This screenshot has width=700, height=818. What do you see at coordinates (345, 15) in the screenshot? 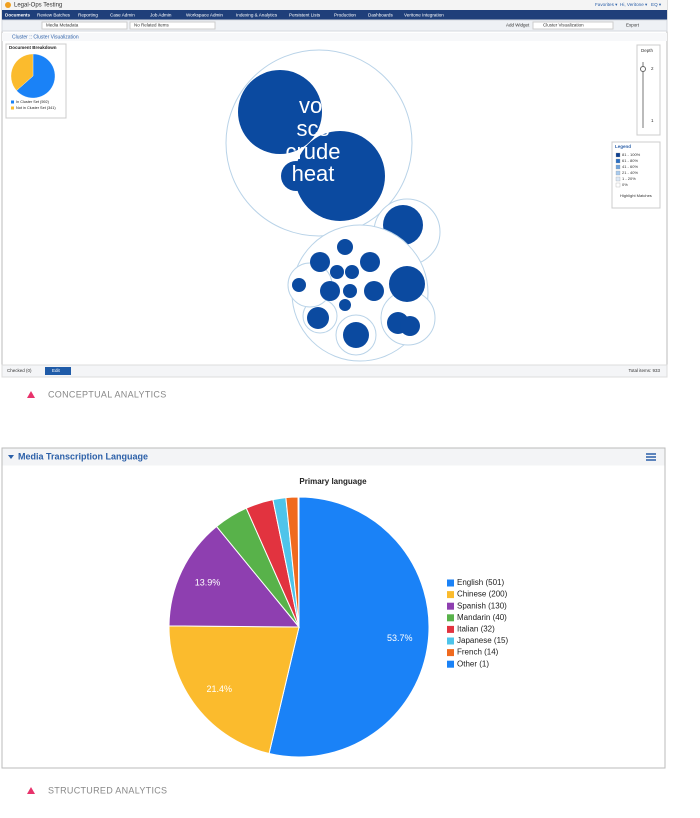
I see `nav-tab: Production` at bounding box center [345, 15].